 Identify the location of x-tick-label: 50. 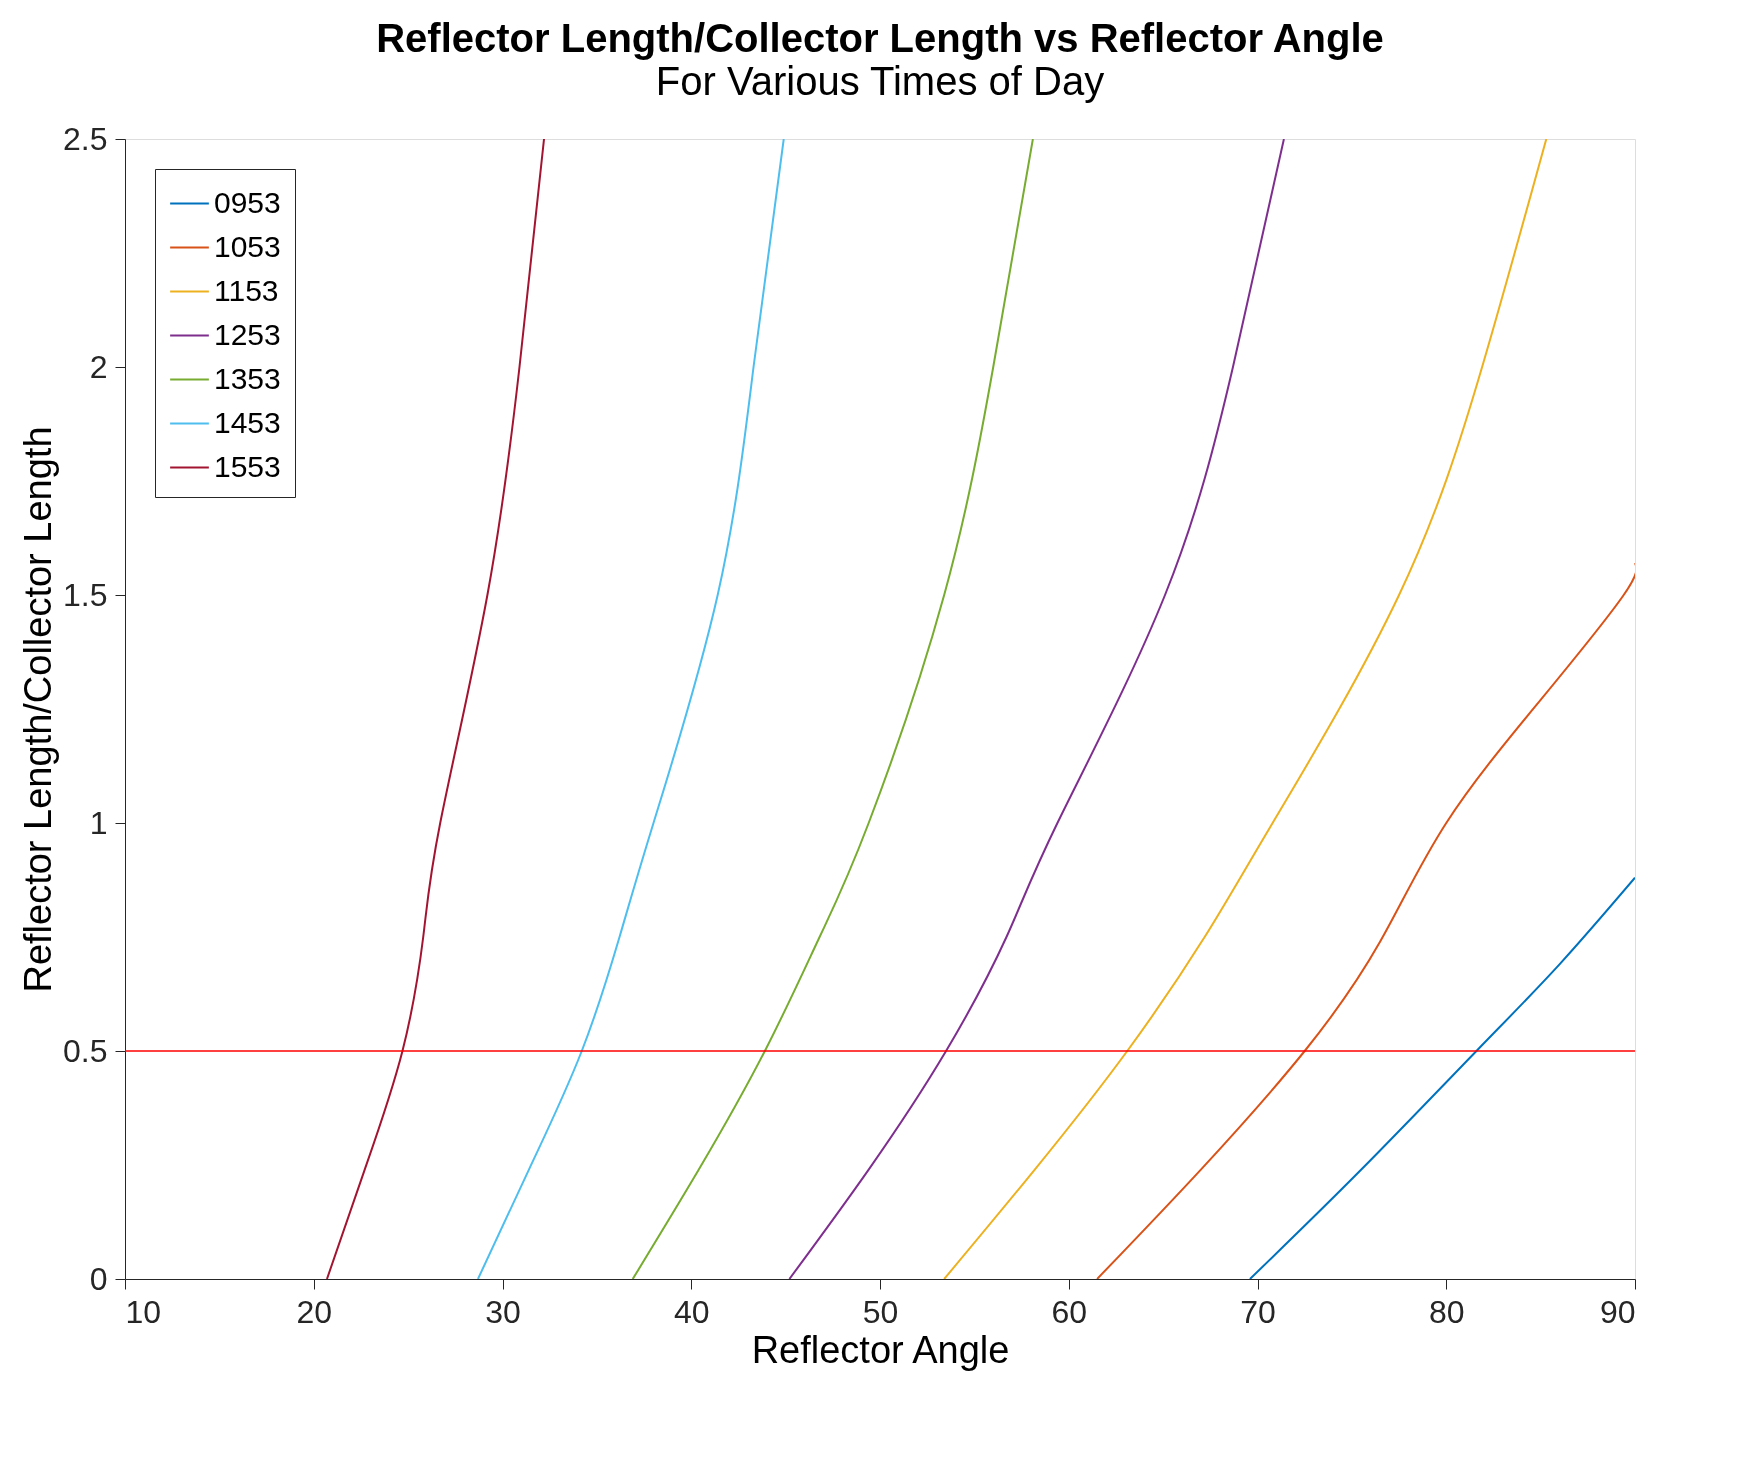
(880, 1311).